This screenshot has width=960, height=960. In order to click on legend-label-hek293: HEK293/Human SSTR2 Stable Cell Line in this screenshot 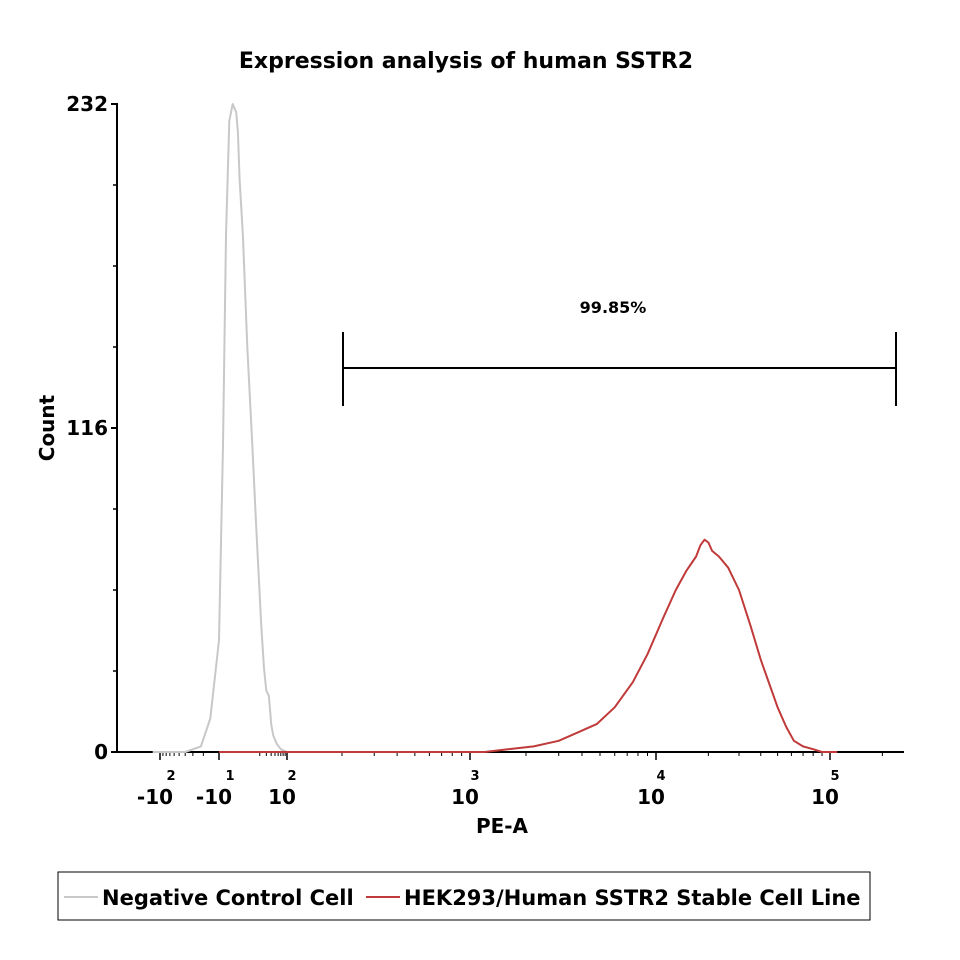, I will do `click(632, 898)`.